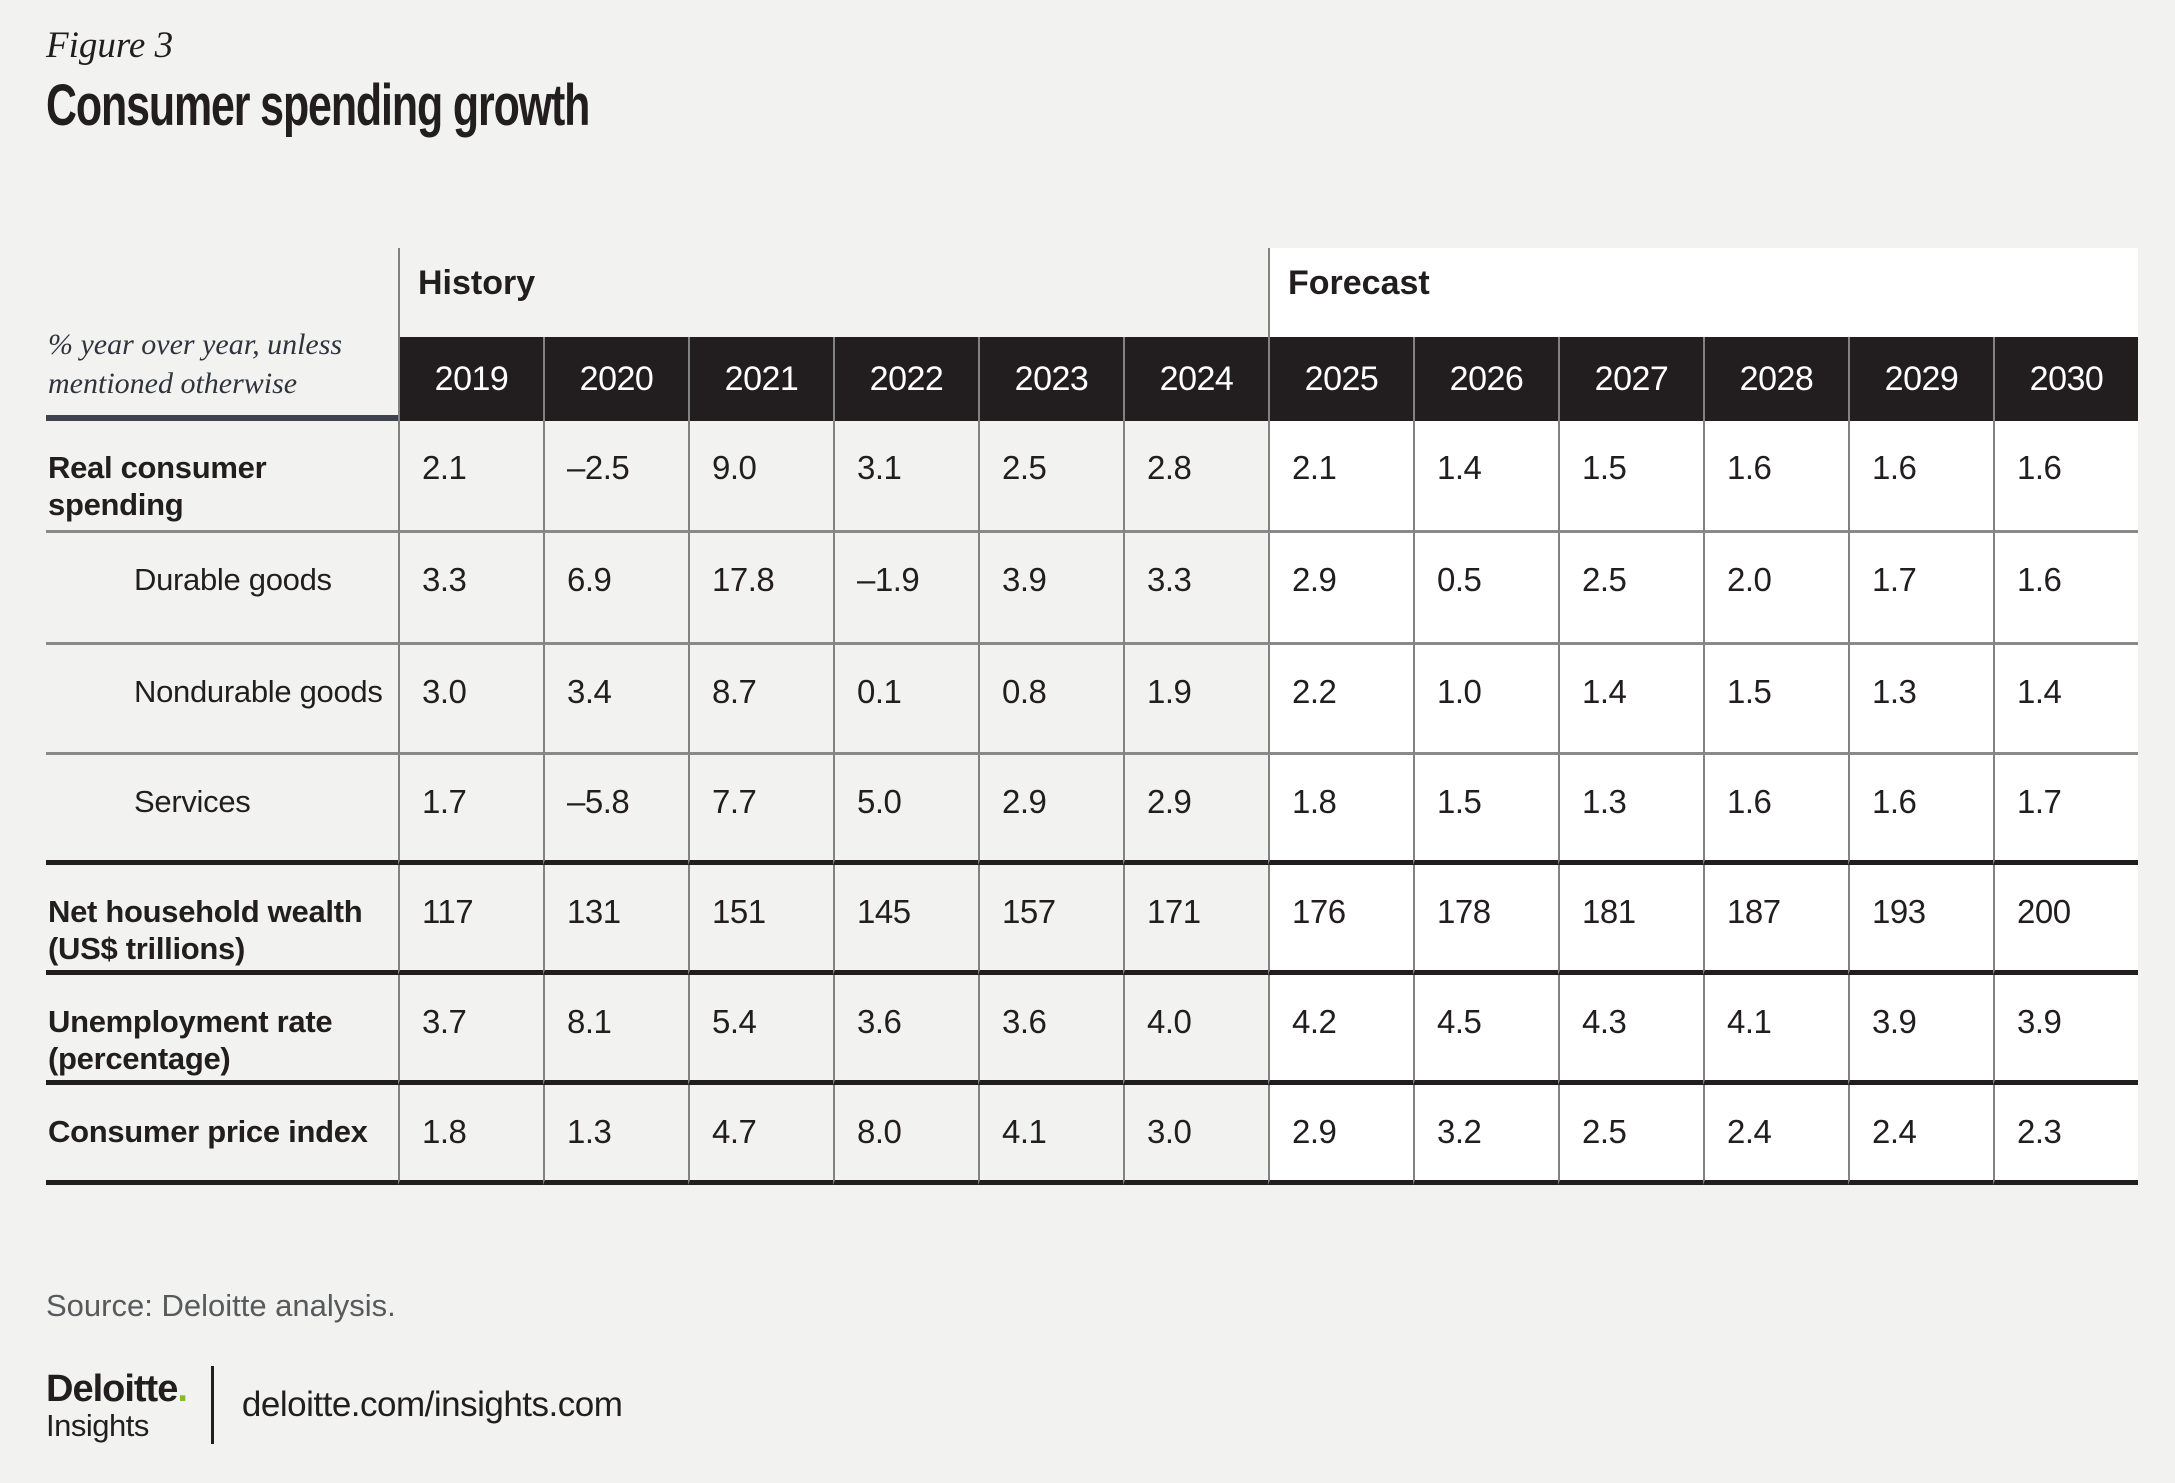 The width and height of the screenshot is (2175, 1483). I want to click on brand-name: Deloitte, so click(112, 1388).